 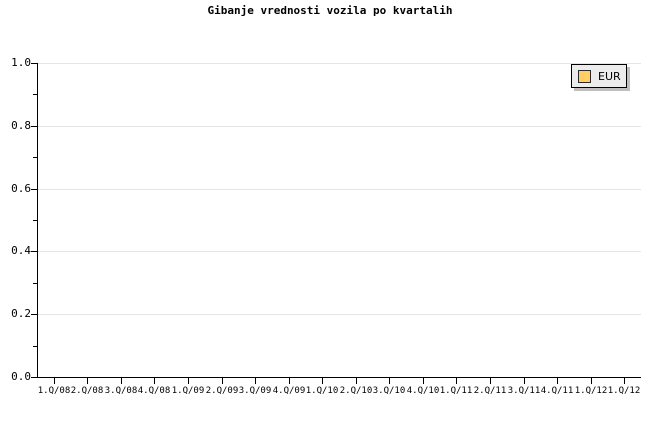 What do you see at coordinates (584, 76) in the screenshot?
I see `legend-swatch-eur` at bounding box center [584, 76].